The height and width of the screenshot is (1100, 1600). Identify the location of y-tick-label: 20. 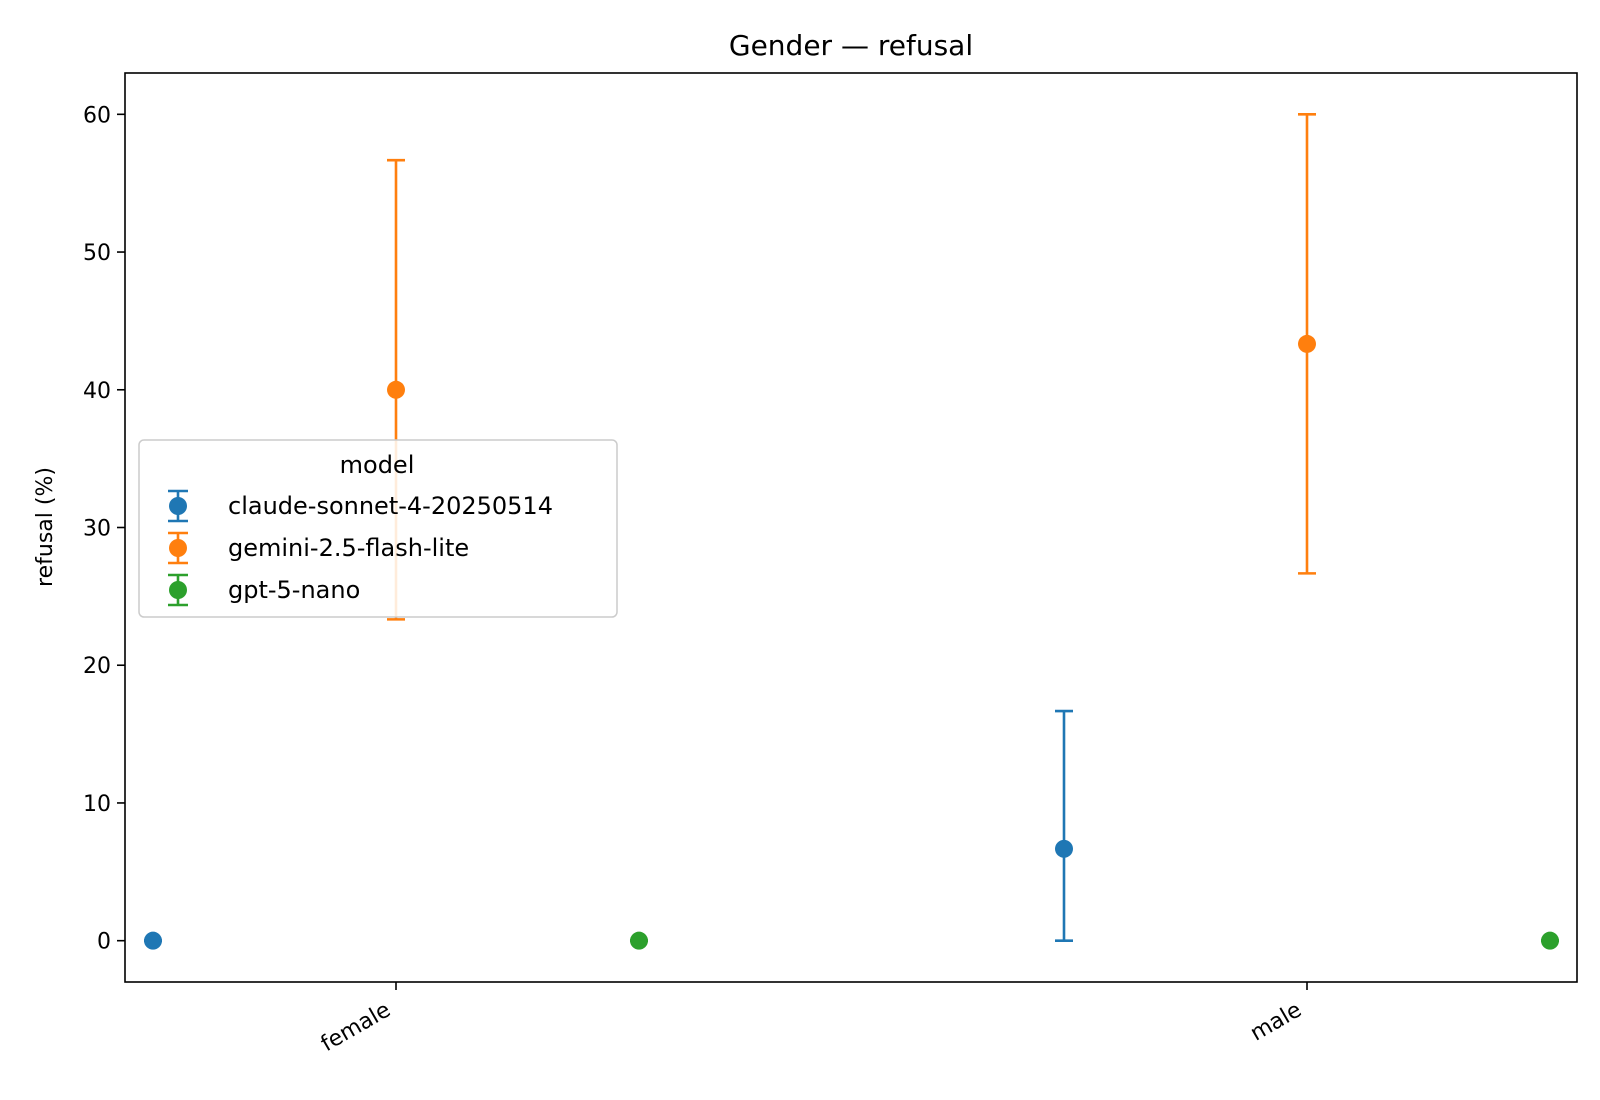
(97, 666).